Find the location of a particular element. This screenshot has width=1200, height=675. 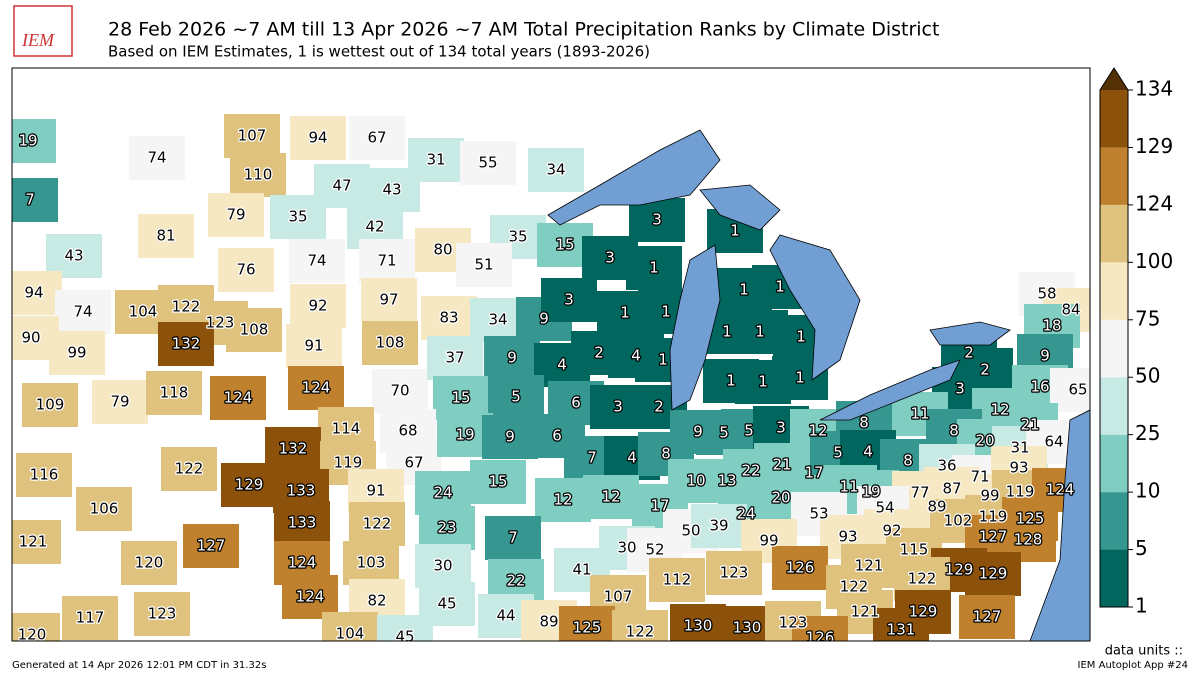

district-label: 24 is located at coordinates (745, 514).